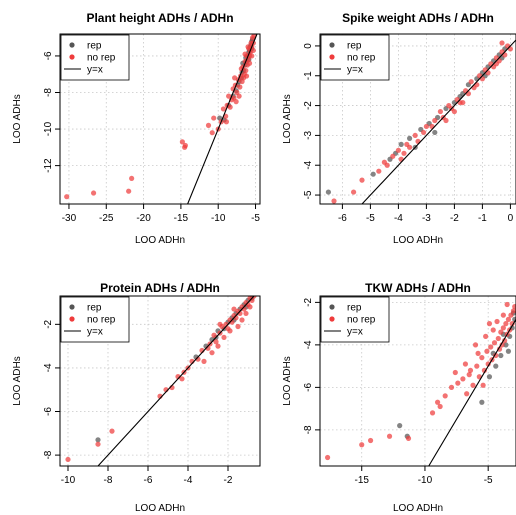 Image resolution: width=516 pixels, height=515 pixels. Describe the element at coordinates (332, 319) in the screenshot. I see `legend-marker-no-rep` at that location.